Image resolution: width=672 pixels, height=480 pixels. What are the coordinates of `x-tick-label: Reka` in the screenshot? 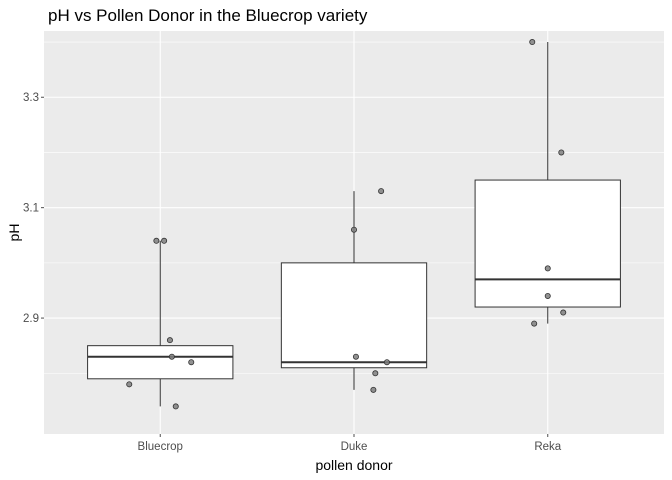 It's located at (547, 447).